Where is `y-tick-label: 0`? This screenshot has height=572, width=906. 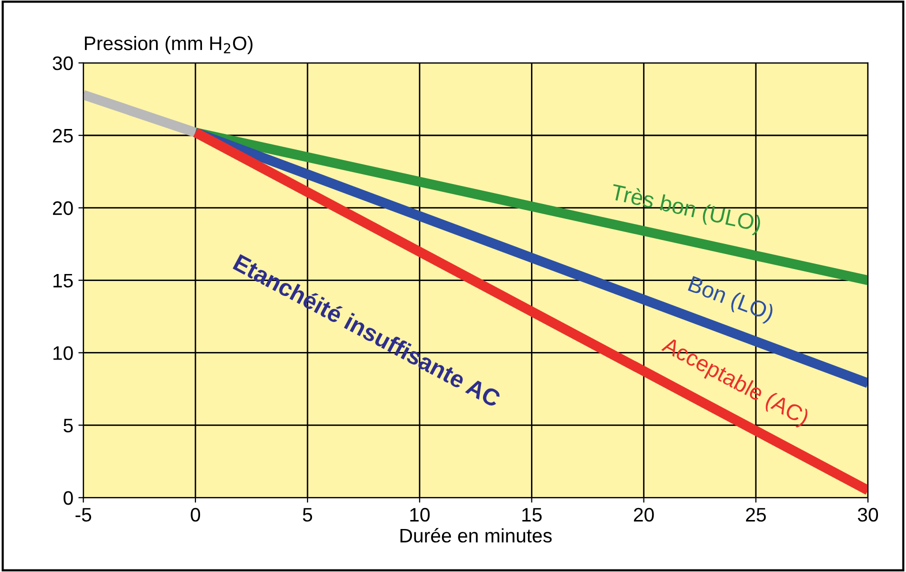 y-tick-label: 0 is located at coordinates (68, 498).